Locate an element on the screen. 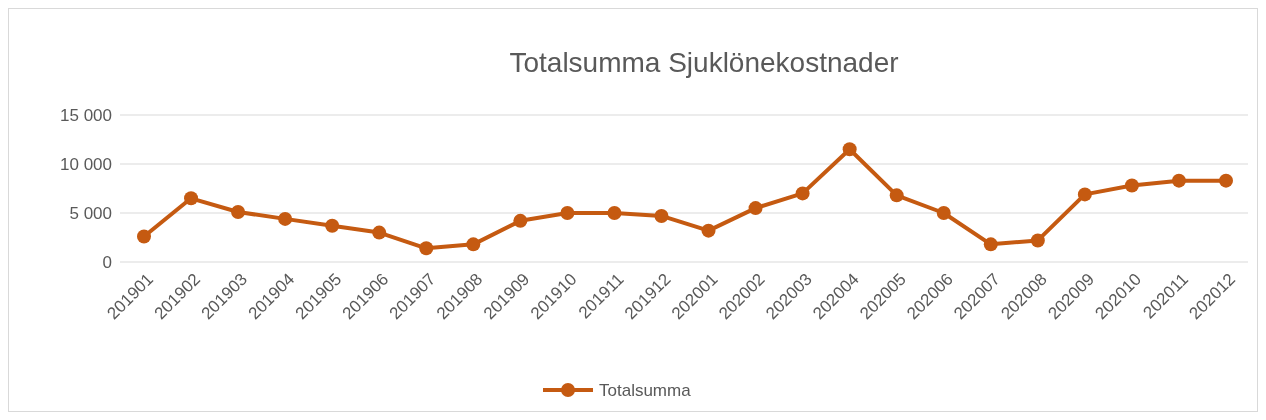 This screenshot has height=420, width=1266. y-tick-label: 5 000 is located at coordinates (90, 213).